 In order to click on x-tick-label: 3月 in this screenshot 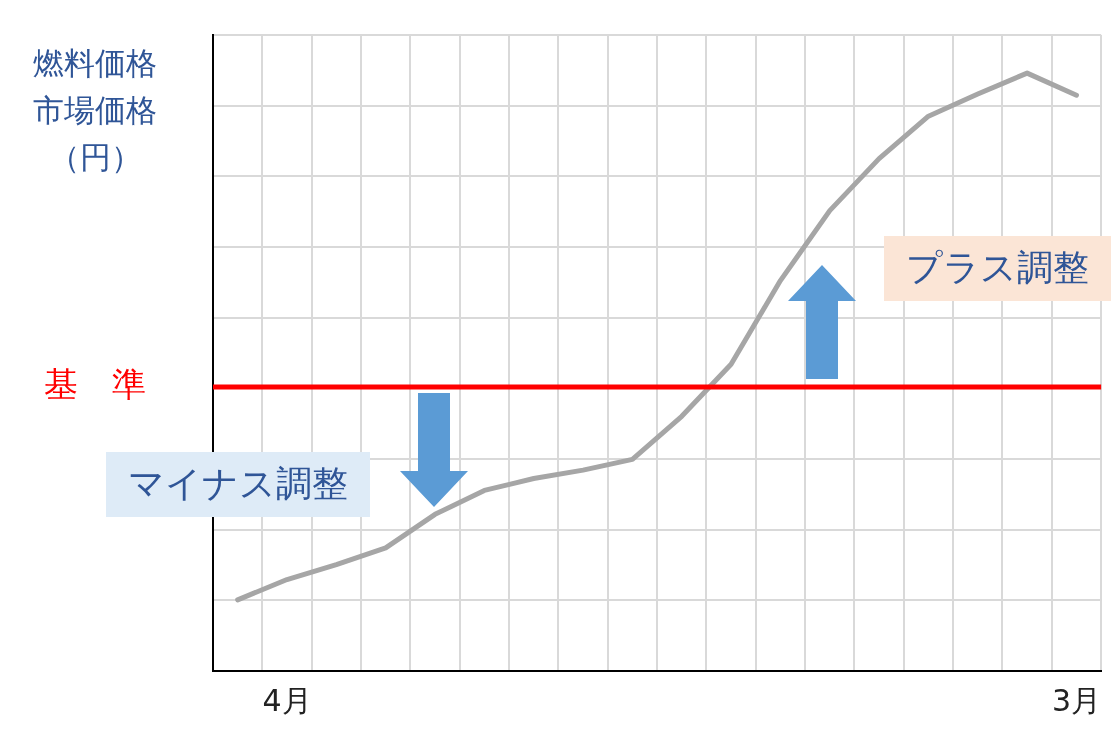, I will do `click(1076, 700)`.